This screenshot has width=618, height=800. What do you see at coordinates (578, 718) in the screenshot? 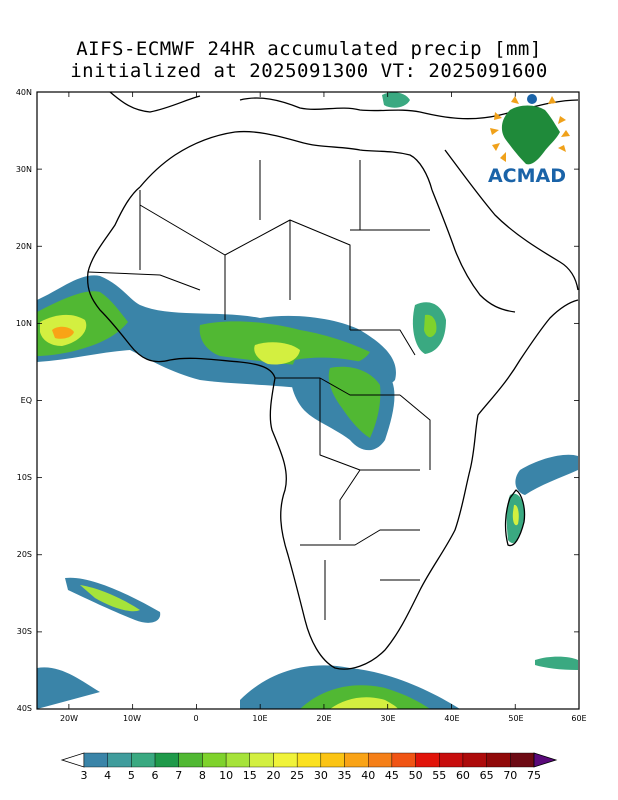
I see `lon-label-60e: 60E` at bounding box center [578, 718].